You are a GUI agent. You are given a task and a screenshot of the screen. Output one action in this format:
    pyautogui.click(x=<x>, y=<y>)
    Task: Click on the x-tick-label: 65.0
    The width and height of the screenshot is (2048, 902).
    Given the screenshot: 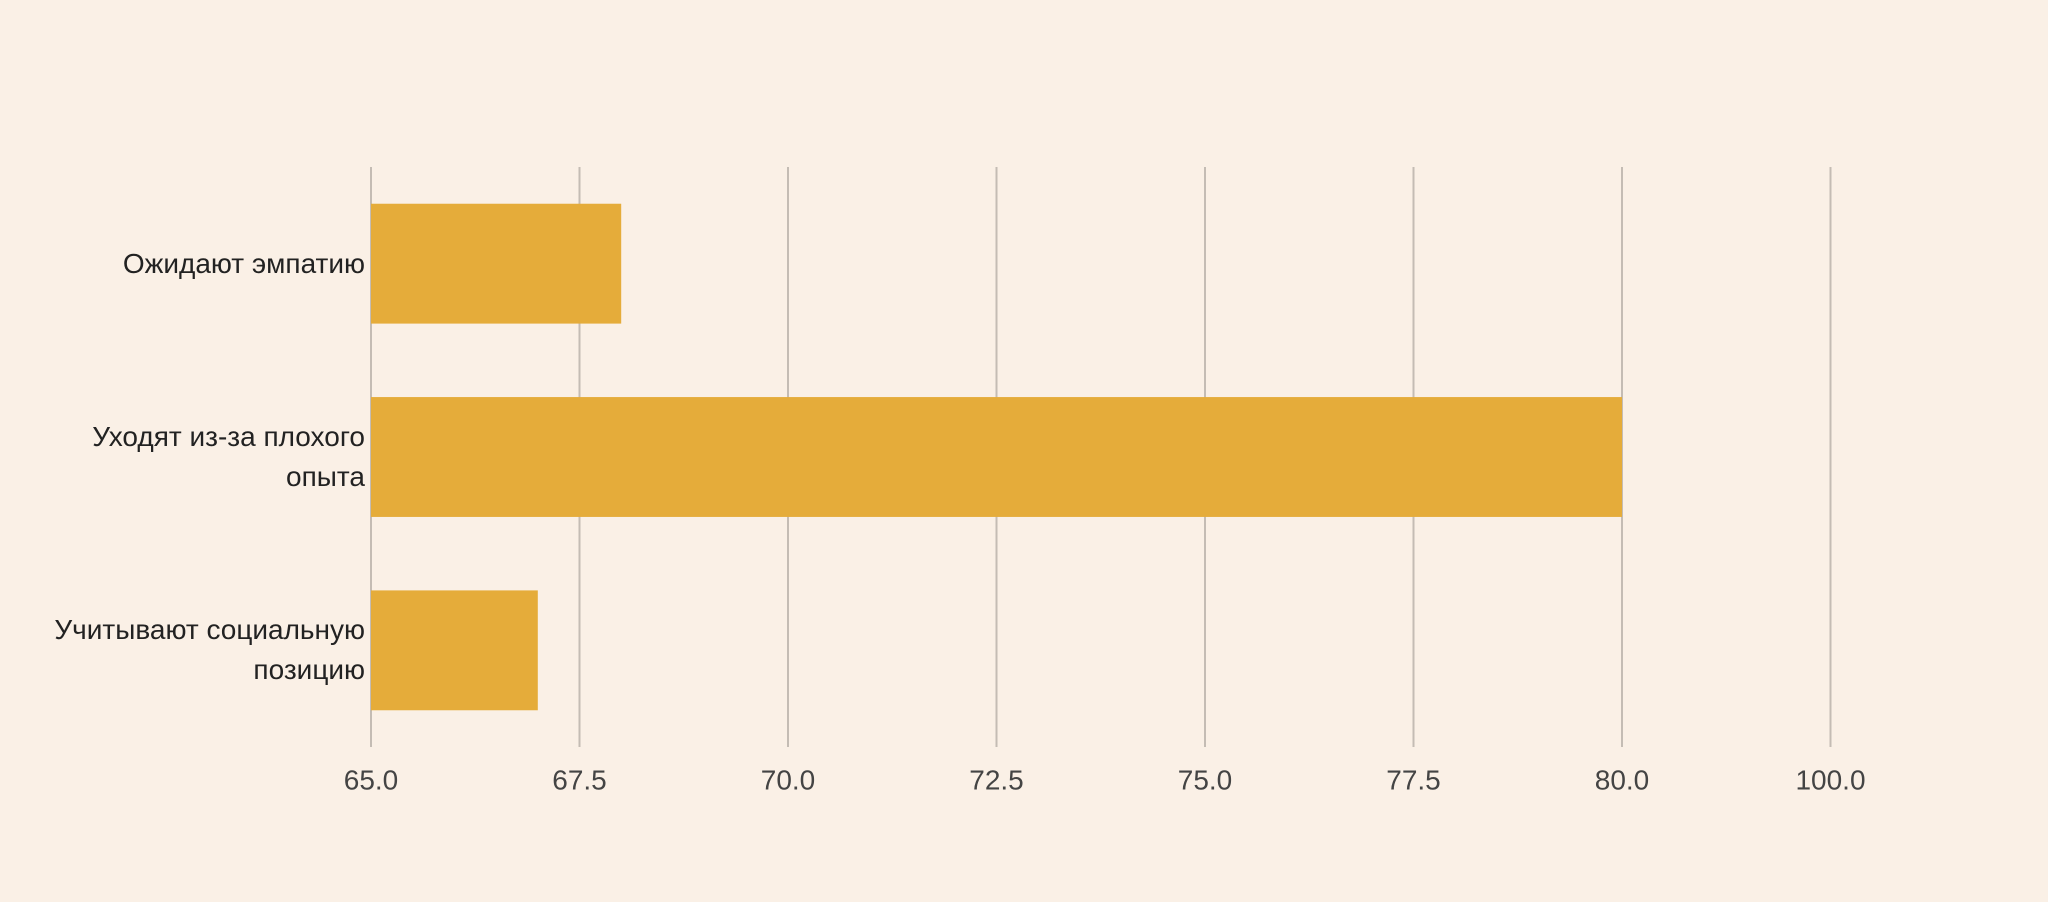 What is the action you would take?
    pyautogui.click(x=371, y=779)
    